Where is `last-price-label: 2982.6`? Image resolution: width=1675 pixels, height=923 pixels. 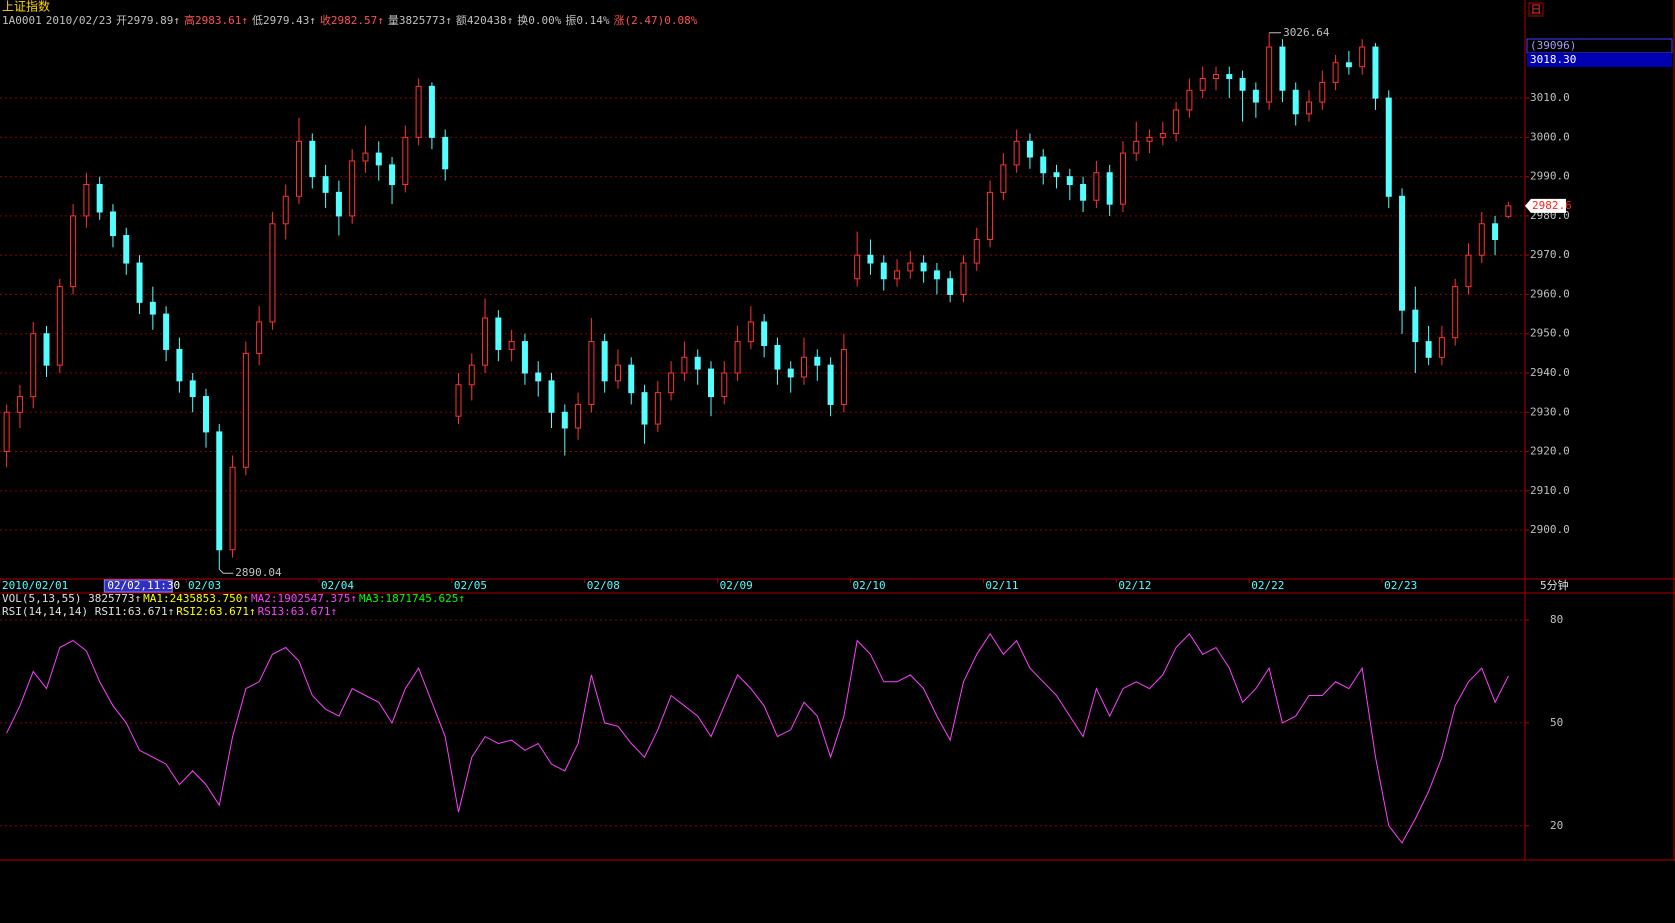
last-price-label: 2982.6 is located at coordinates (1552, 205).